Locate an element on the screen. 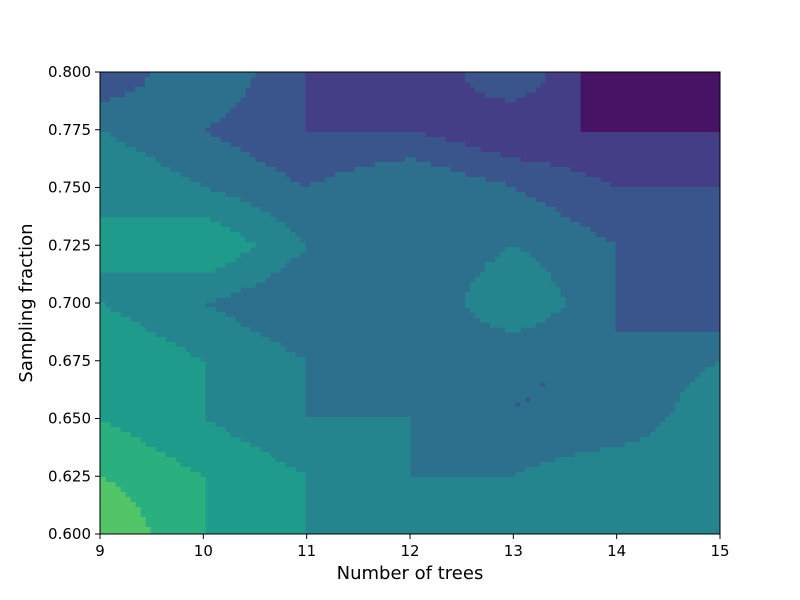 The height and width of the screenshot is (600, 800). y-tick-label: 0.625 is located at coordinates (69, 476).